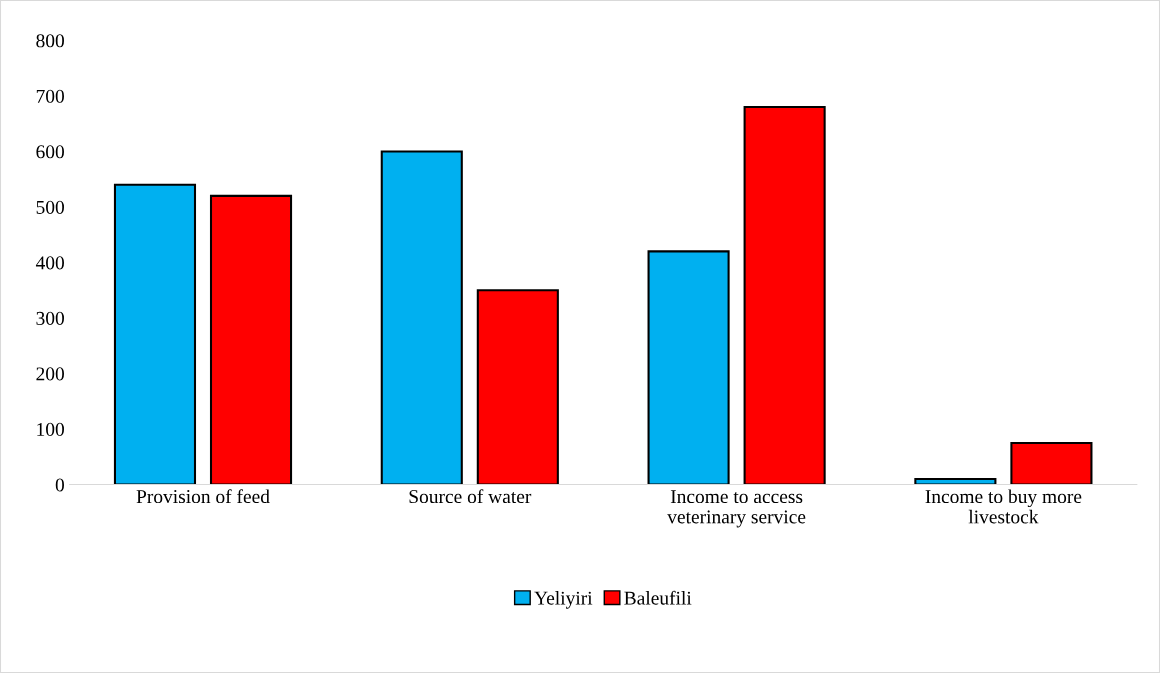 The width and height of the screenshot is (1160, 673). Describe the element at coordinates (50, 41) in the screenshot. I see `y-tick-label: 800` at that location.